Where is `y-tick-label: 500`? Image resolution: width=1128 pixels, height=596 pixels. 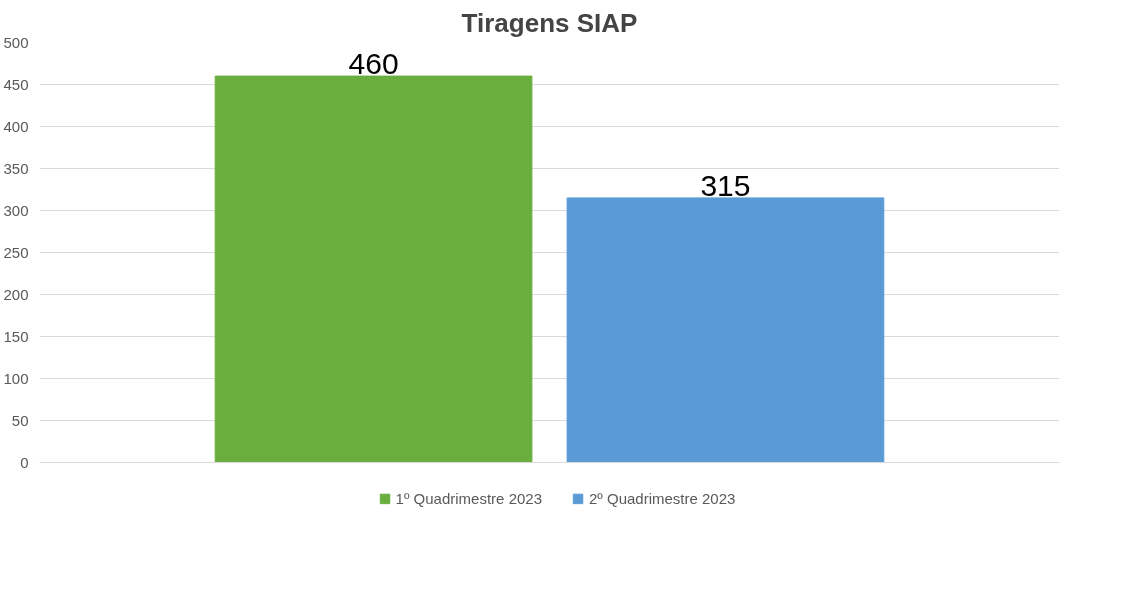
y-tick-label: 500 is located at coordinates (16, 42).